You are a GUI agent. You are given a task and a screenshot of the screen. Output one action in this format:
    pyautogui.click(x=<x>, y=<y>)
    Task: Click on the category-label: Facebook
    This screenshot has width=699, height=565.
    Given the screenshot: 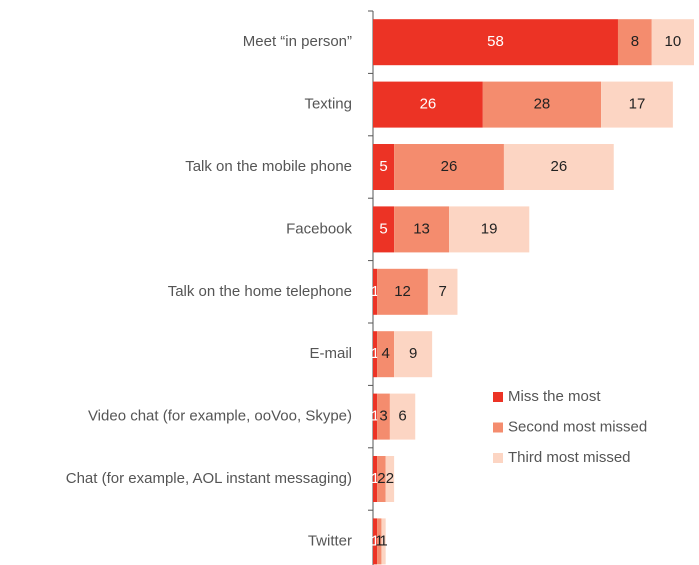 What is the action you would take?
    pyautogui.click(x=319, y=228)
    